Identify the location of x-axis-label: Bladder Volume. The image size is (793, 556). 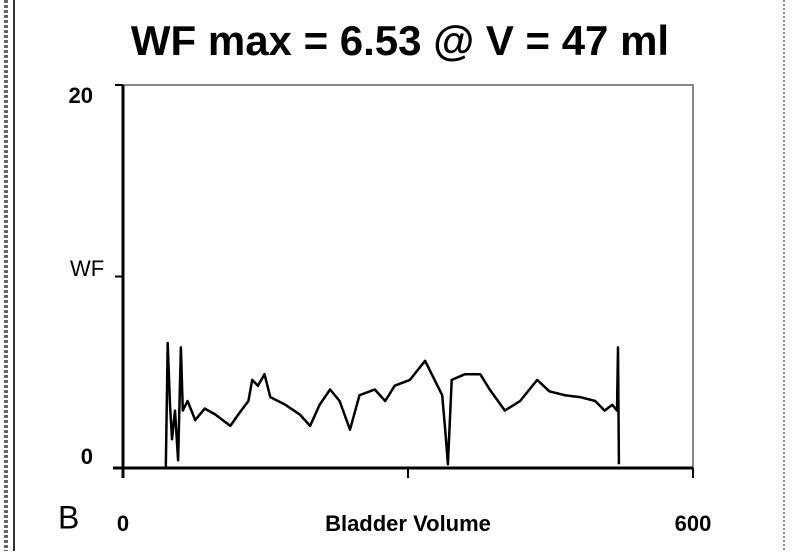
(408, 523).